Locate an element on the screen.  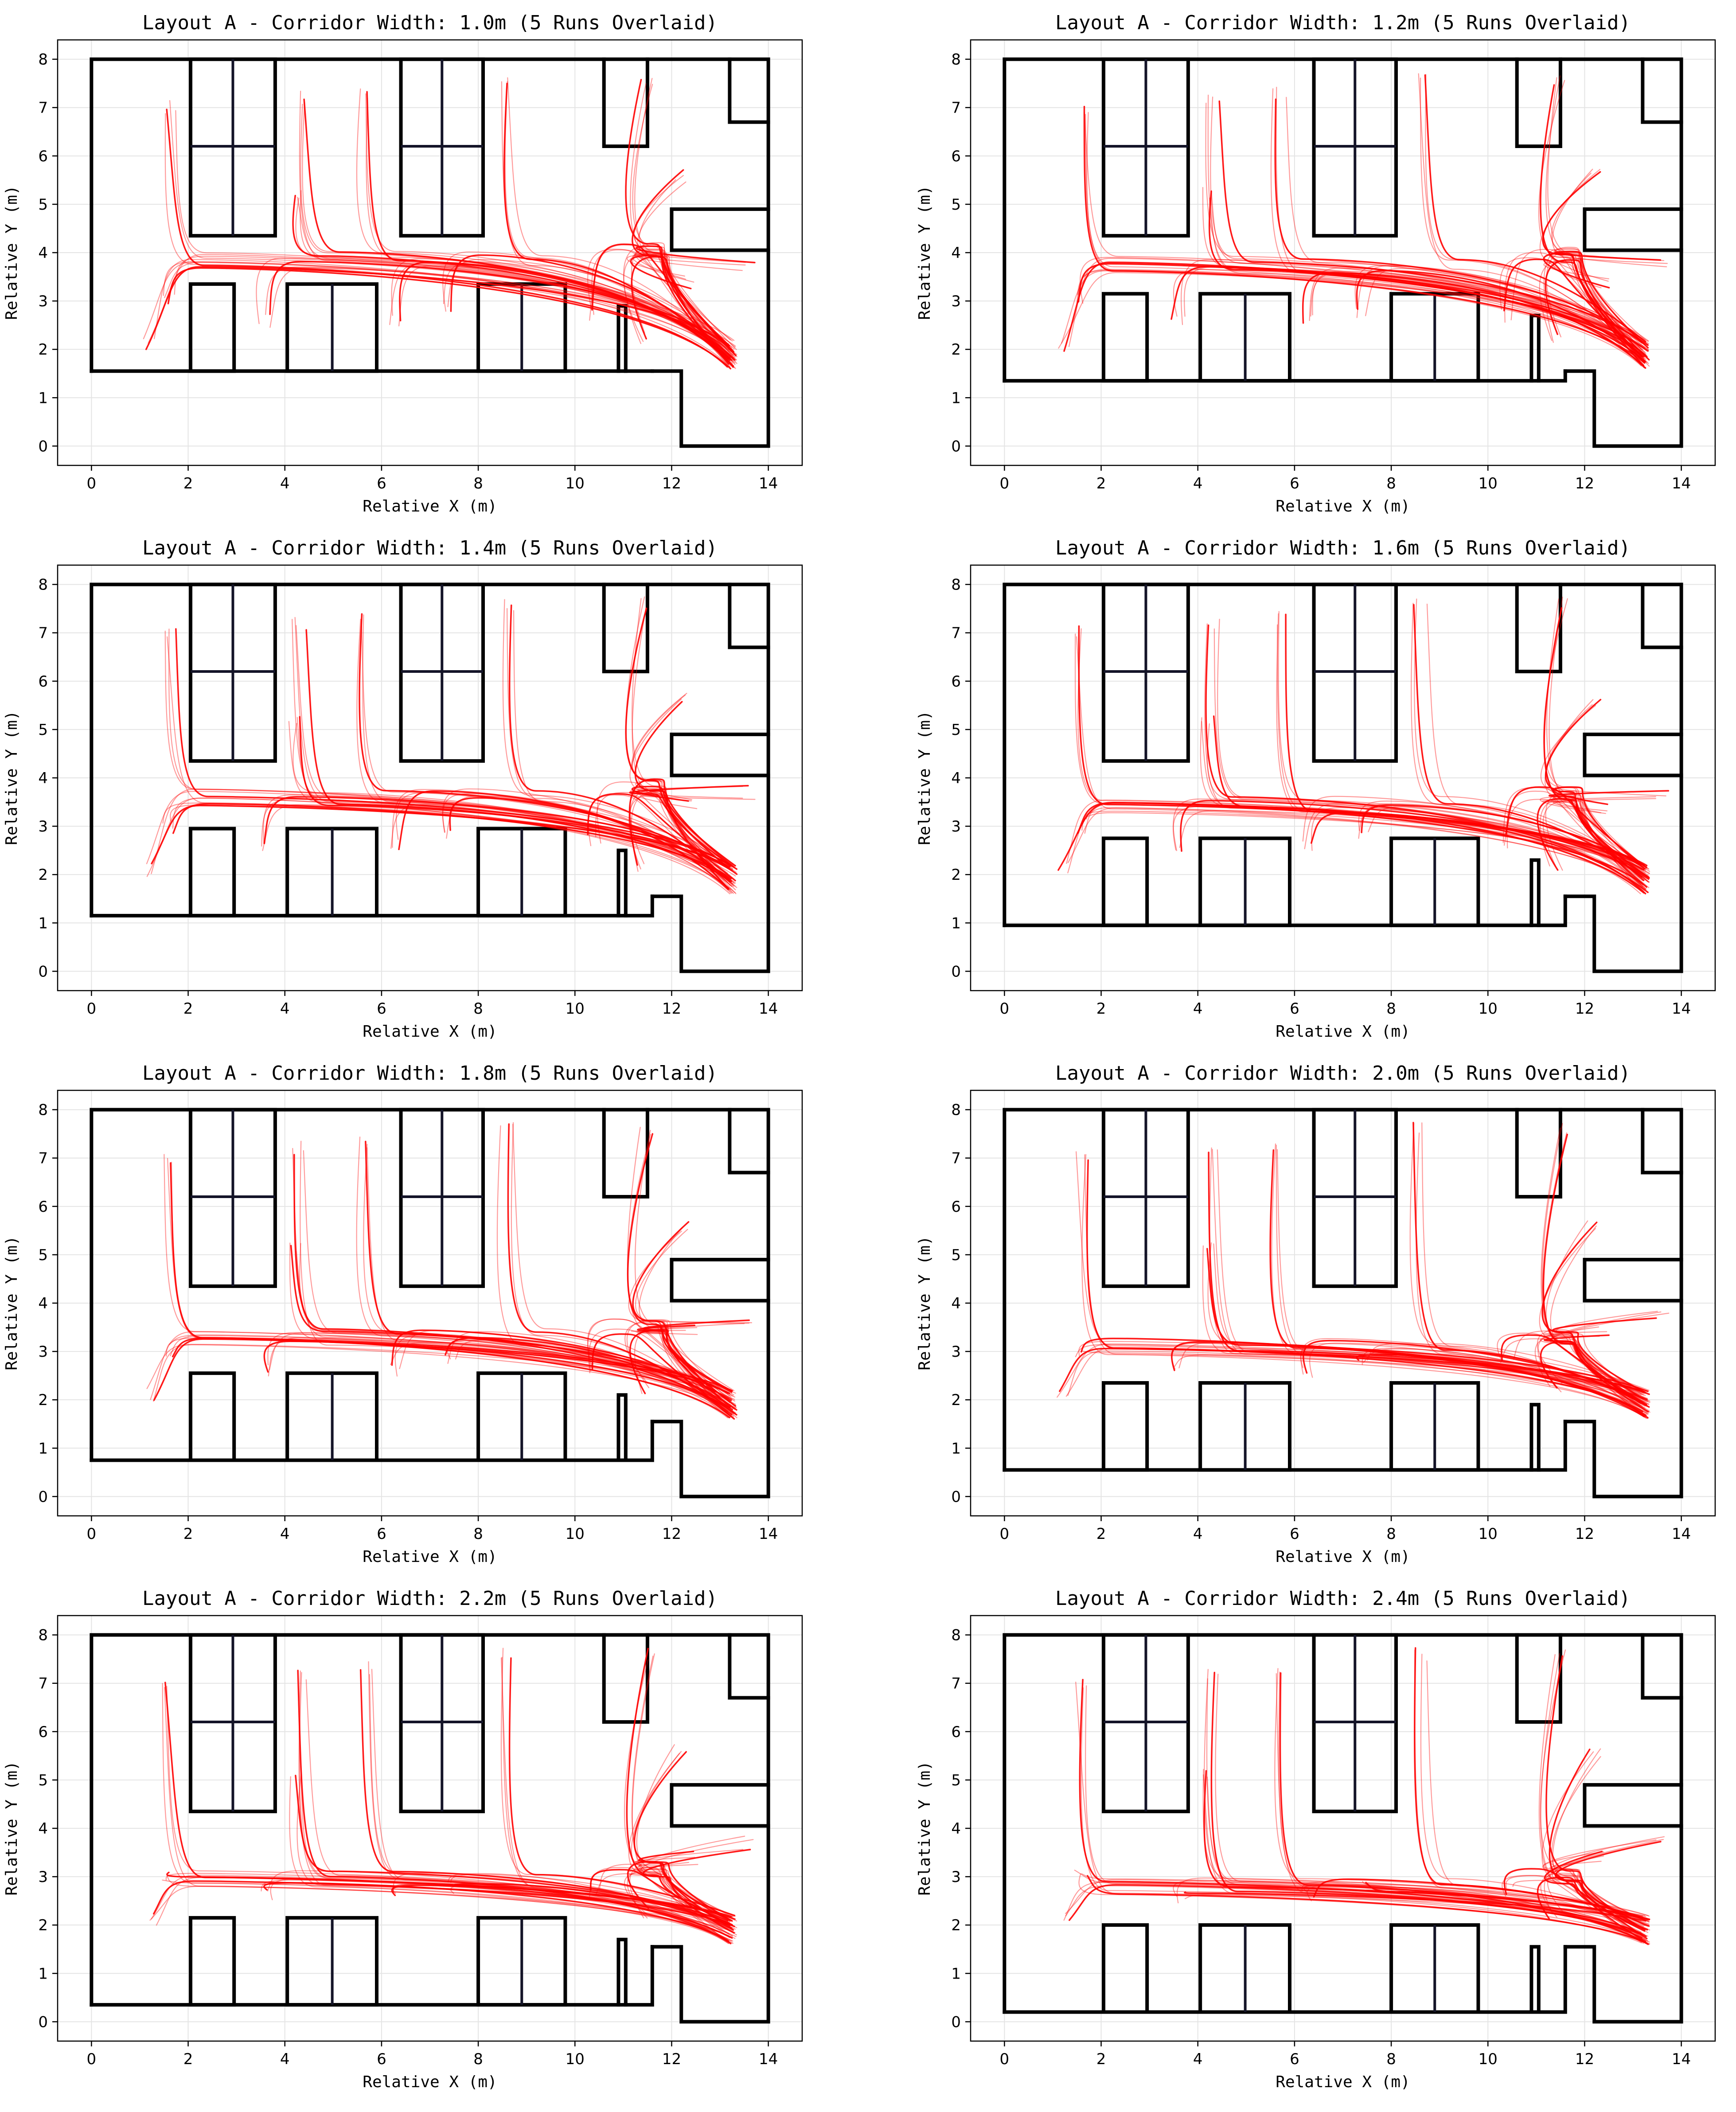
y-tick-label: 0 is located at coordinates (956, 446).